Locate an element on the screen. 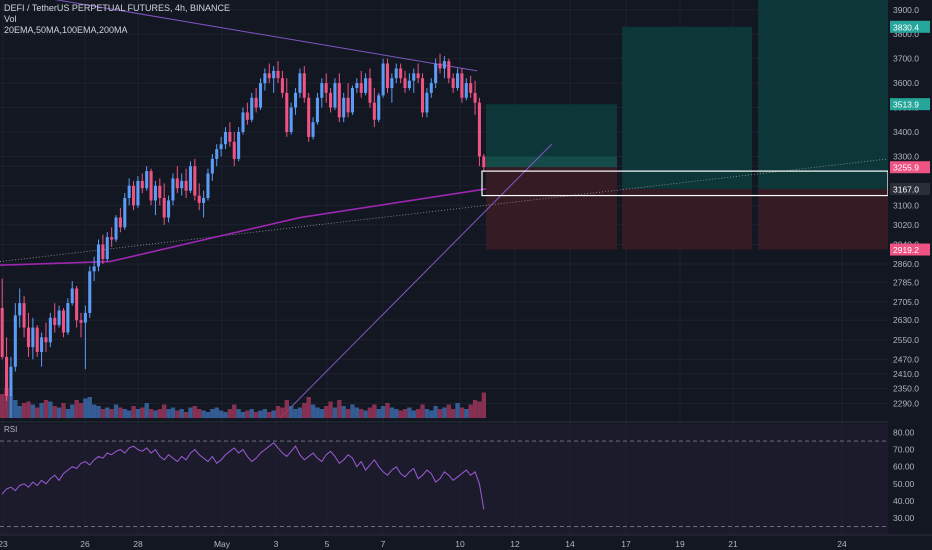 The width and height of the screenshot is (932, 550). rsi-line is located at coordinates (243, 476).